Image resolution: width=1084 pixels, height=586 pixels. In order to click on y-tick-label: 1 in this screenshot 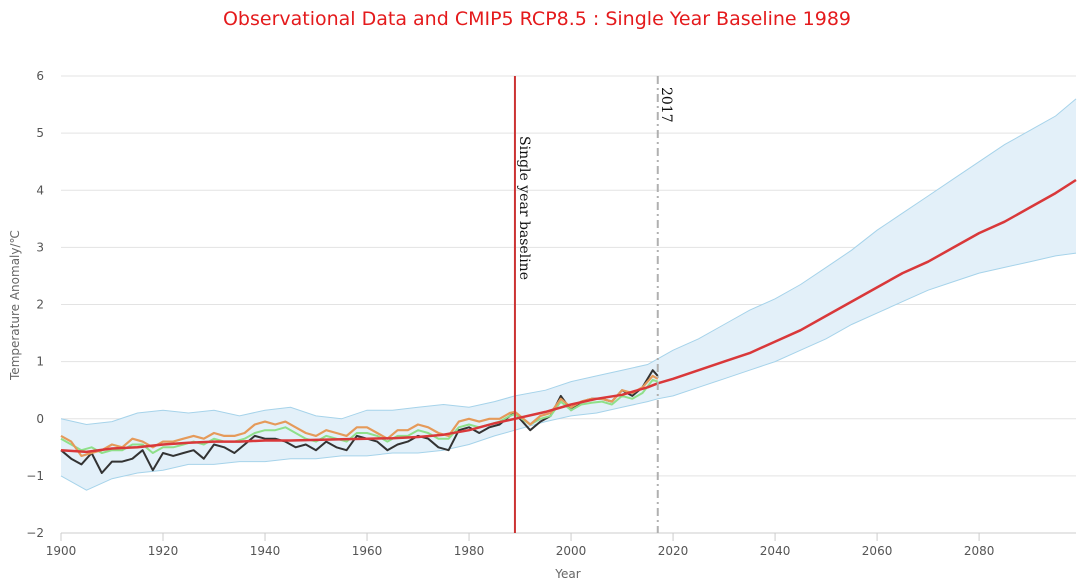, I will do `click(40, 362)`.